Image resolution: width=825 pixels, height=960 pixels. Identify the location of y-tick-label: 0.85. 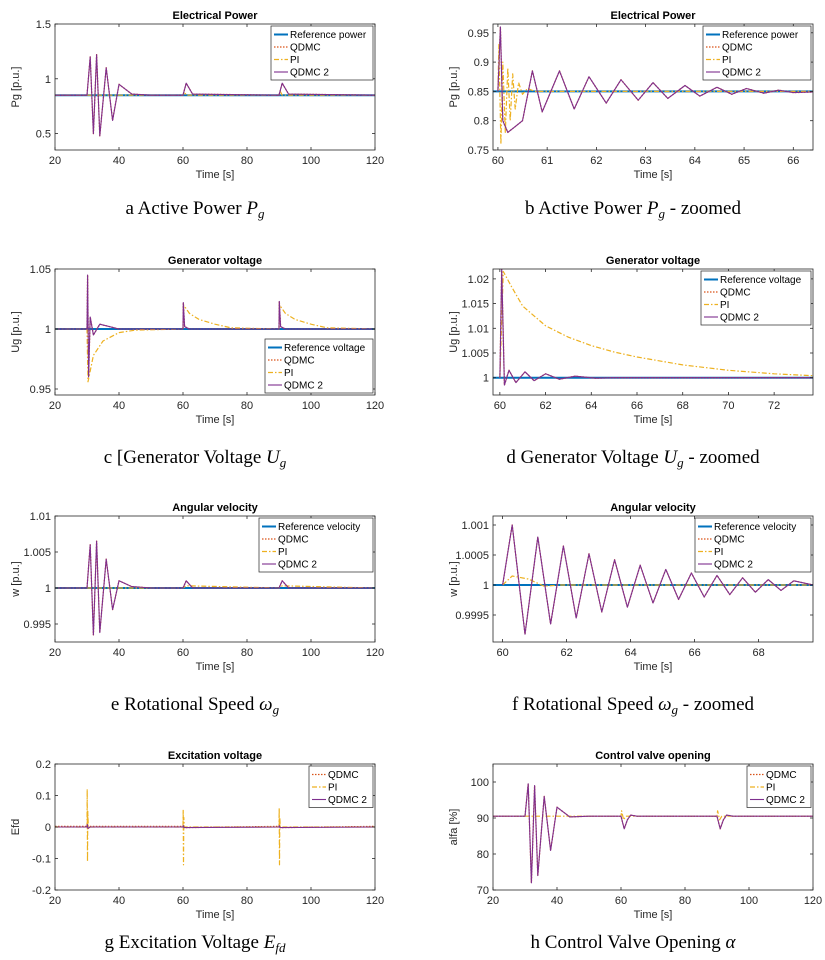
(478, 92).